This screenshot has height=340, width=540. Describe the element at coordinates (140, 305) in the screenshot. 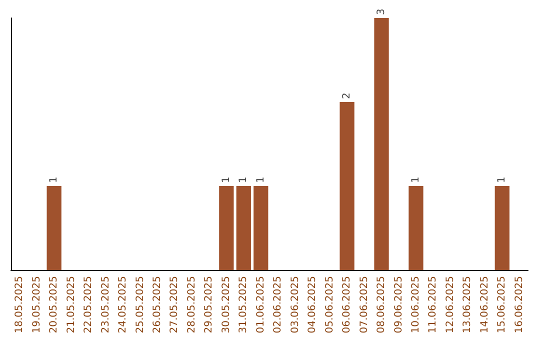

I see `x-tick-label: 25.05.2025` at that location.